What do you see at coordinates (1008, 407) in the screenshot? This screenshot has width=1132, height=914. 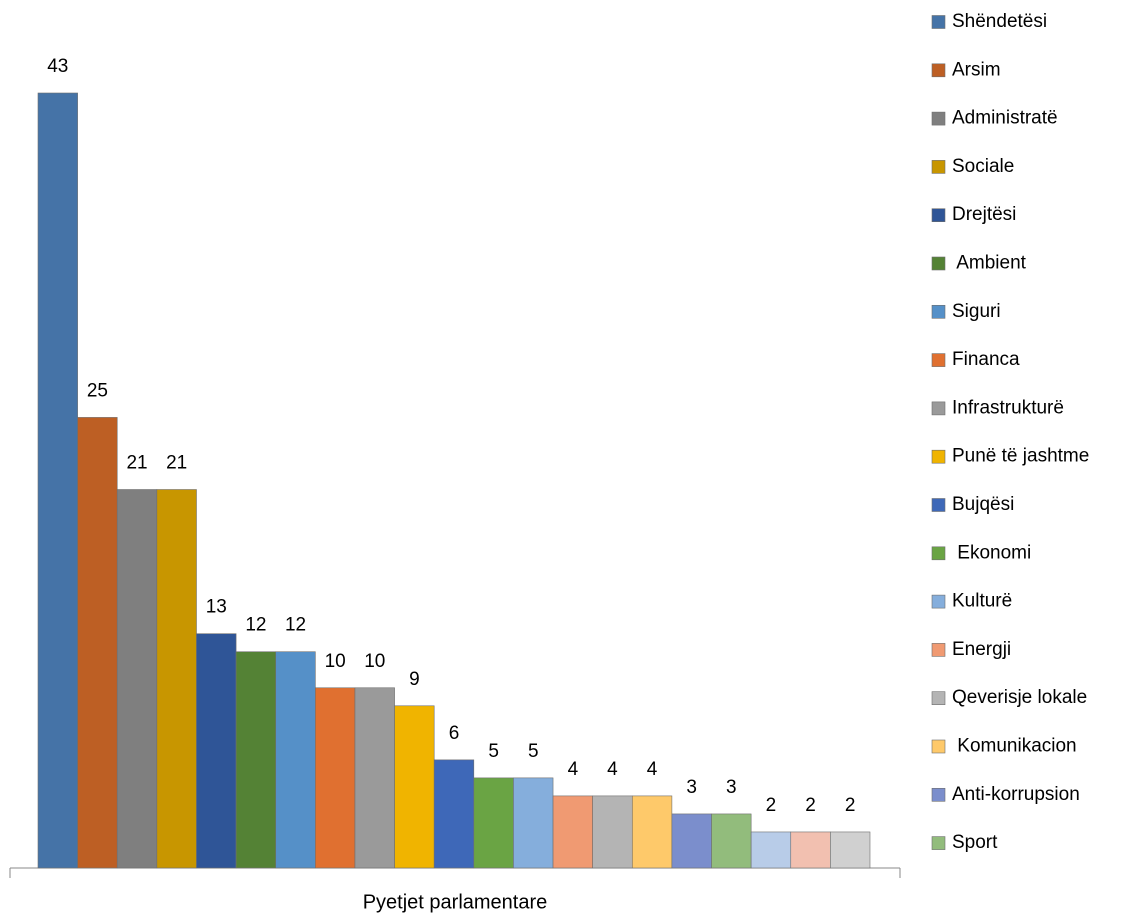 I see `legend-label: Infrastrukturë` at bounding box center [1008, 407].